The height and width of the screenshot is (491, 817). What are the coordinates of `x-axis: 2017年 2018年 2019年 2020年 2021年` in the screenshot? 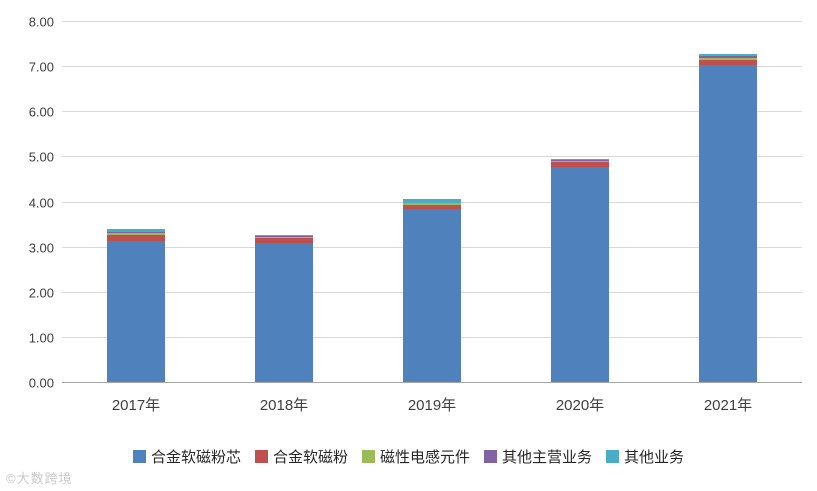 It's located at (432, 404).